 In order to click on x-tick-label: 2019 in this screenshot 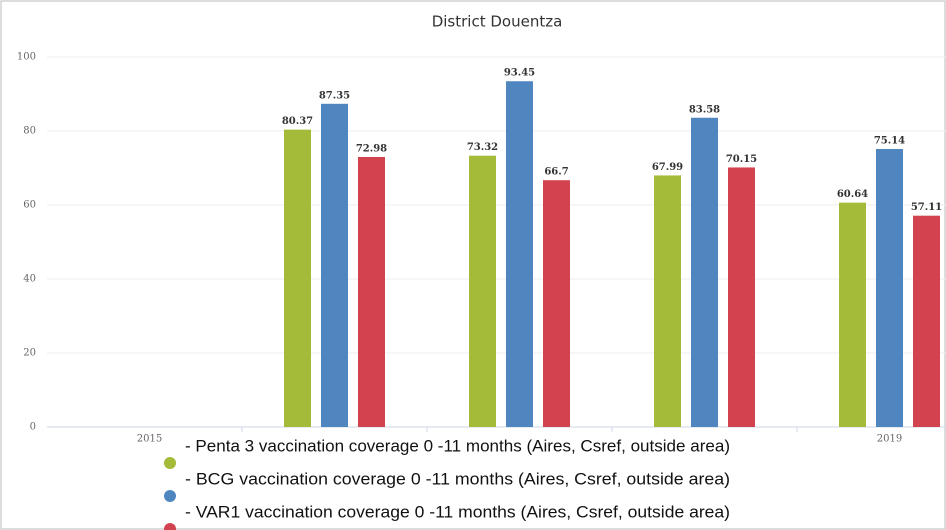, I will do `click(889, 439)`.